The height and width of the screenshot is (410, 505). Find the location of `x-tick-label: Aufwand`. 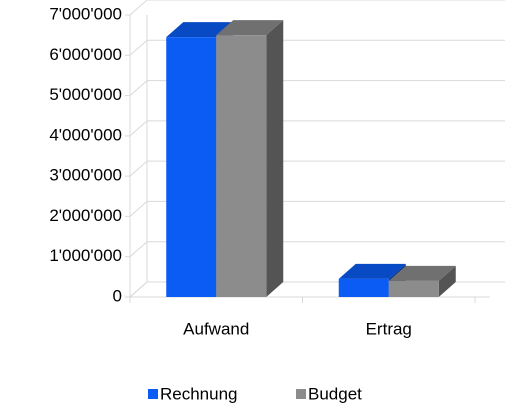

x-tick-label: Aufwand is located at coordinates (216, 328).